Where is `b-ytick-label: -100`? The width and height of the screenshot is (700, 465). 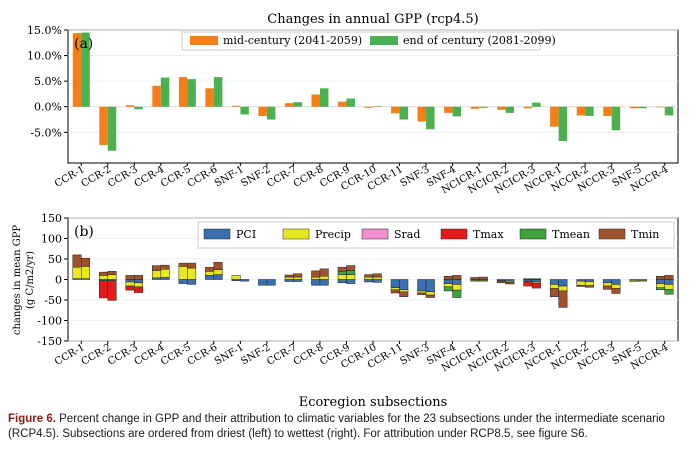 b-ytick-label: -100 is located at coordinates (49, 321).